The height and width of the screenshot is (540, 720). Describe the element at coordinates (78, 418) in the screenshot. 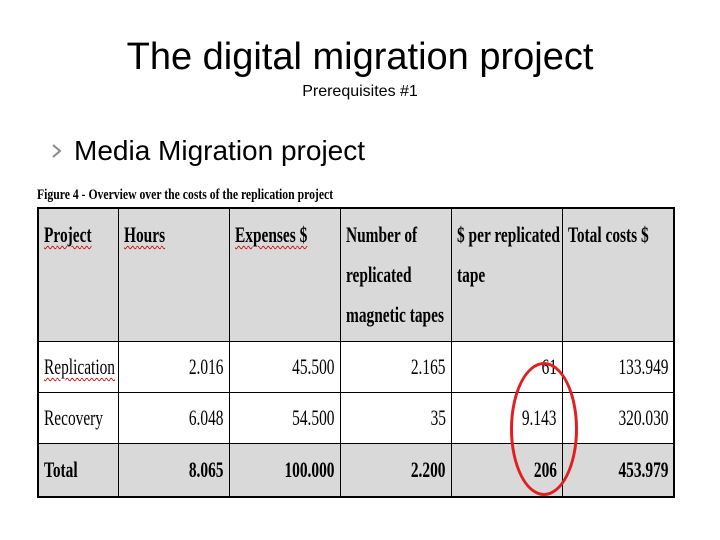

I see `row-label: Recovery` at that location.